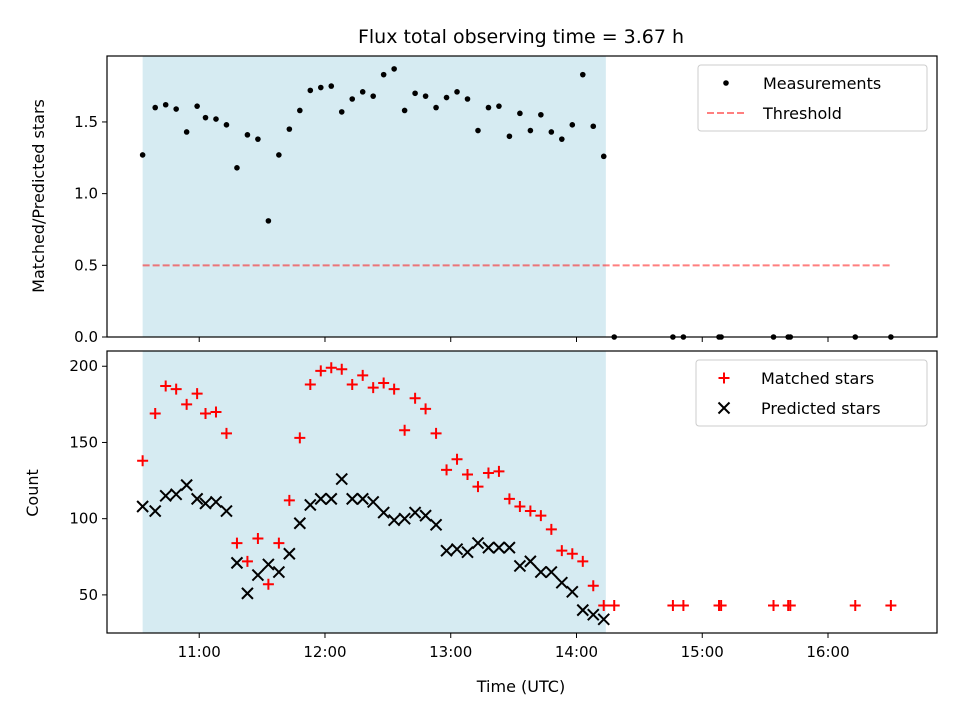  I want to click on x-tick-label: 16:00, so click(827, 652).